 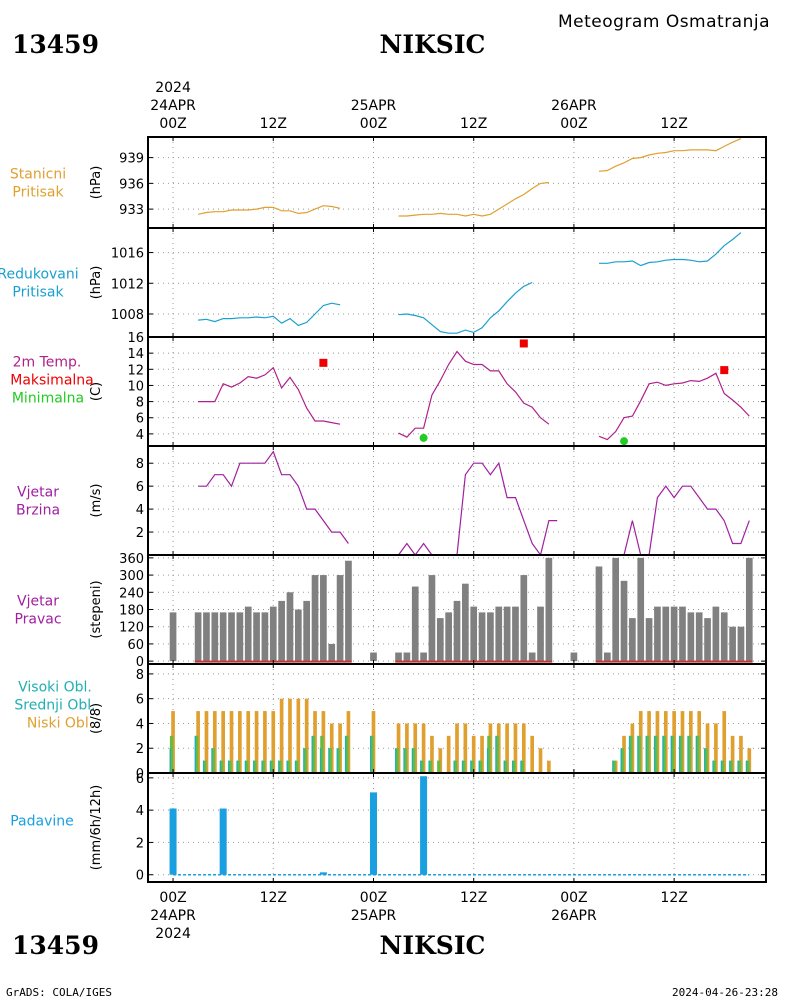 I want to click on y-tick-label: 240, so click(x=131, y=593).